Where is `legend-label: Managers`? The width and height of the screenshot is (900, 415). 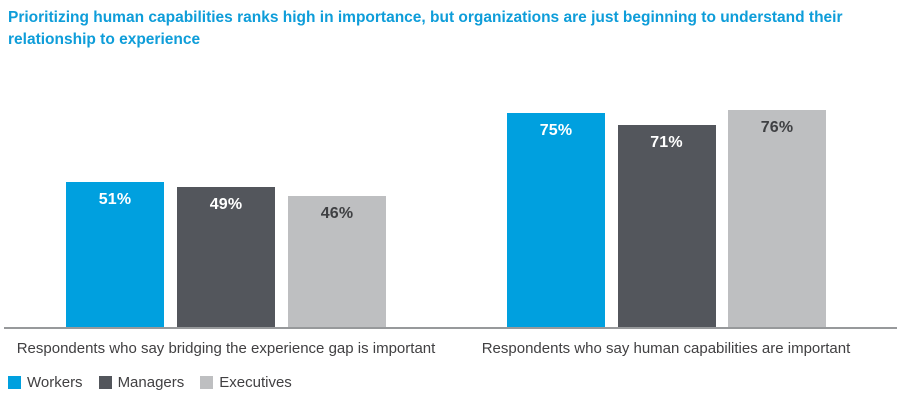
legend-label: Managers is located at coordinates (151, 382).